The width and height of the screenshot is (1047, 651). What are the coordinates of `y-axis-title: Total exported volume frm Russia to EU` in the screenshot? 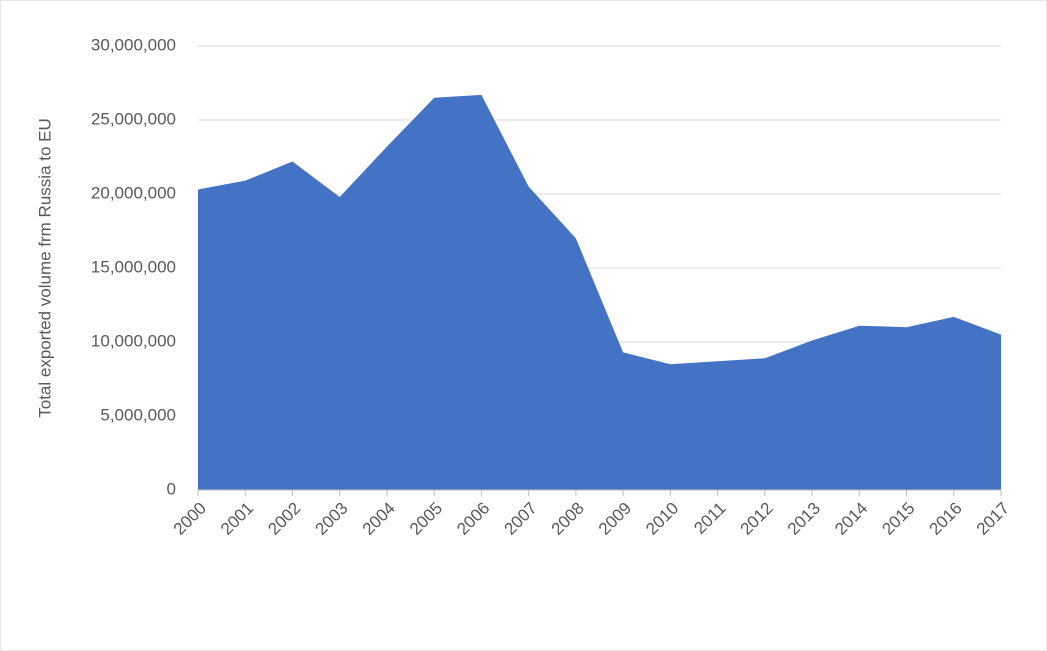 It's located at (44, 268).